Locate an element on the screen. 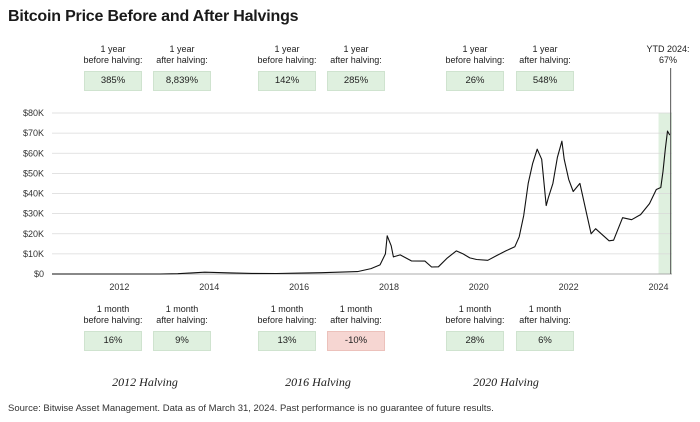 Image resolution: width=700 pixels, height=422 pixels. bottom-header-0: 1 month before halving: is located at coordinates (113, 315).